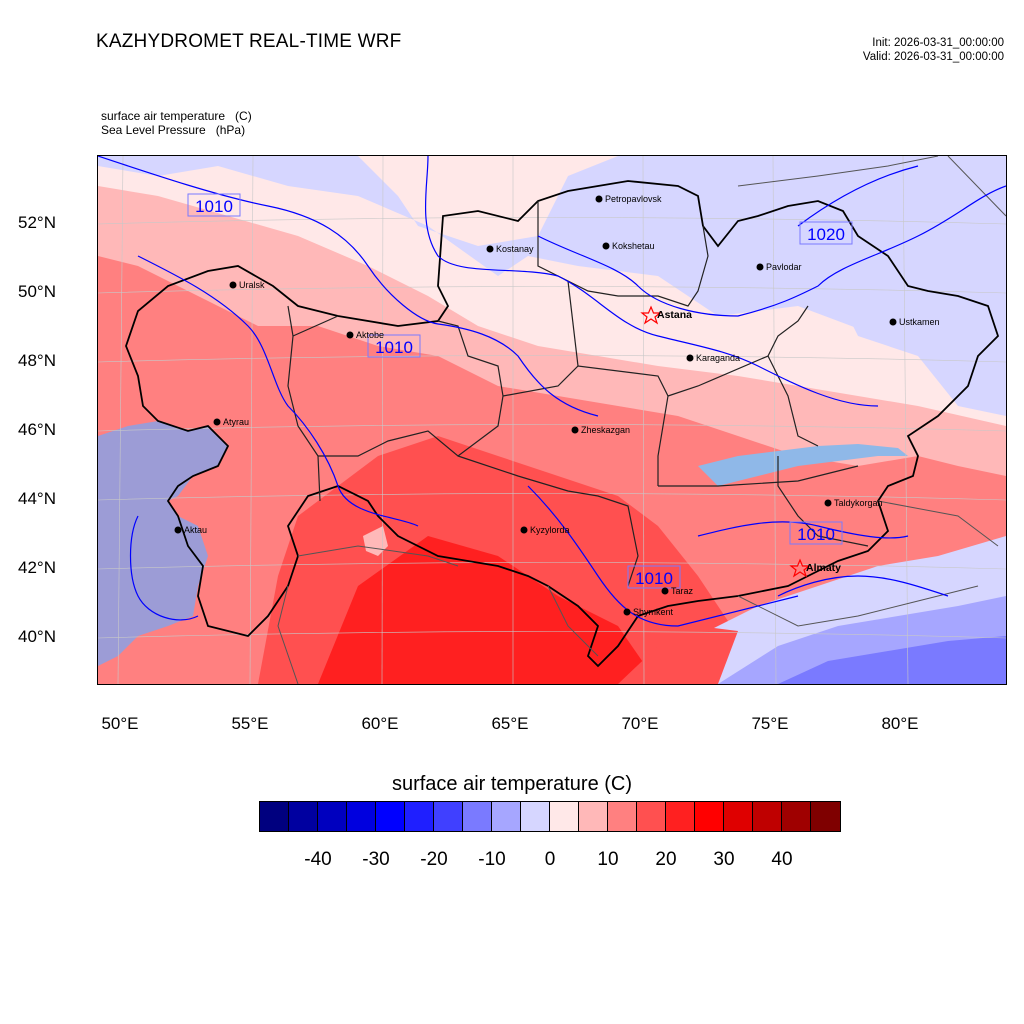 Image resolution: width=1024 pixels, height=1024 pixels. What do you see at coordinates (252, 285) in the screenshot?
I see `city-label: Uralsk` at bounding box center [252, 285].